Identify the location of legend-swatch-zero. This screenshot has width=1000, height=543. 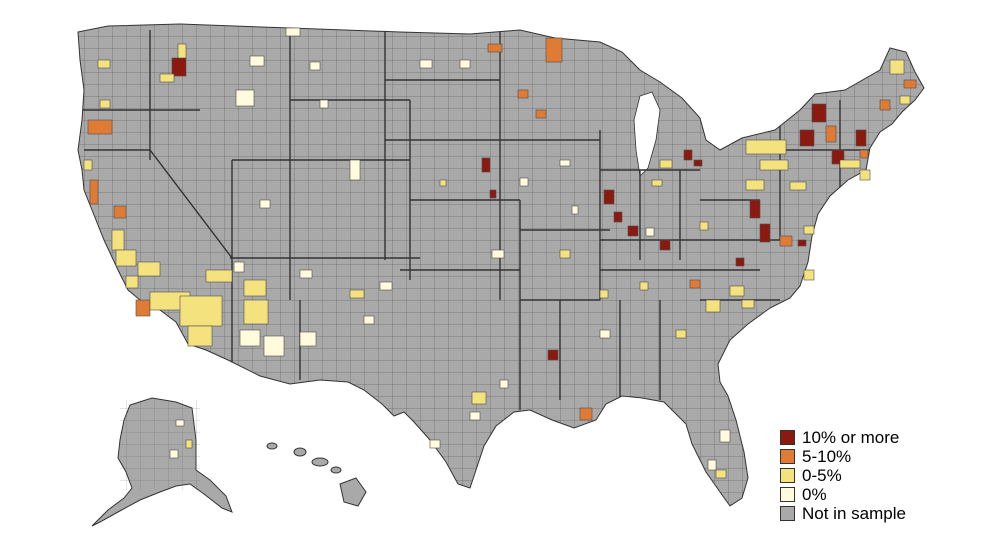
(787, 494).